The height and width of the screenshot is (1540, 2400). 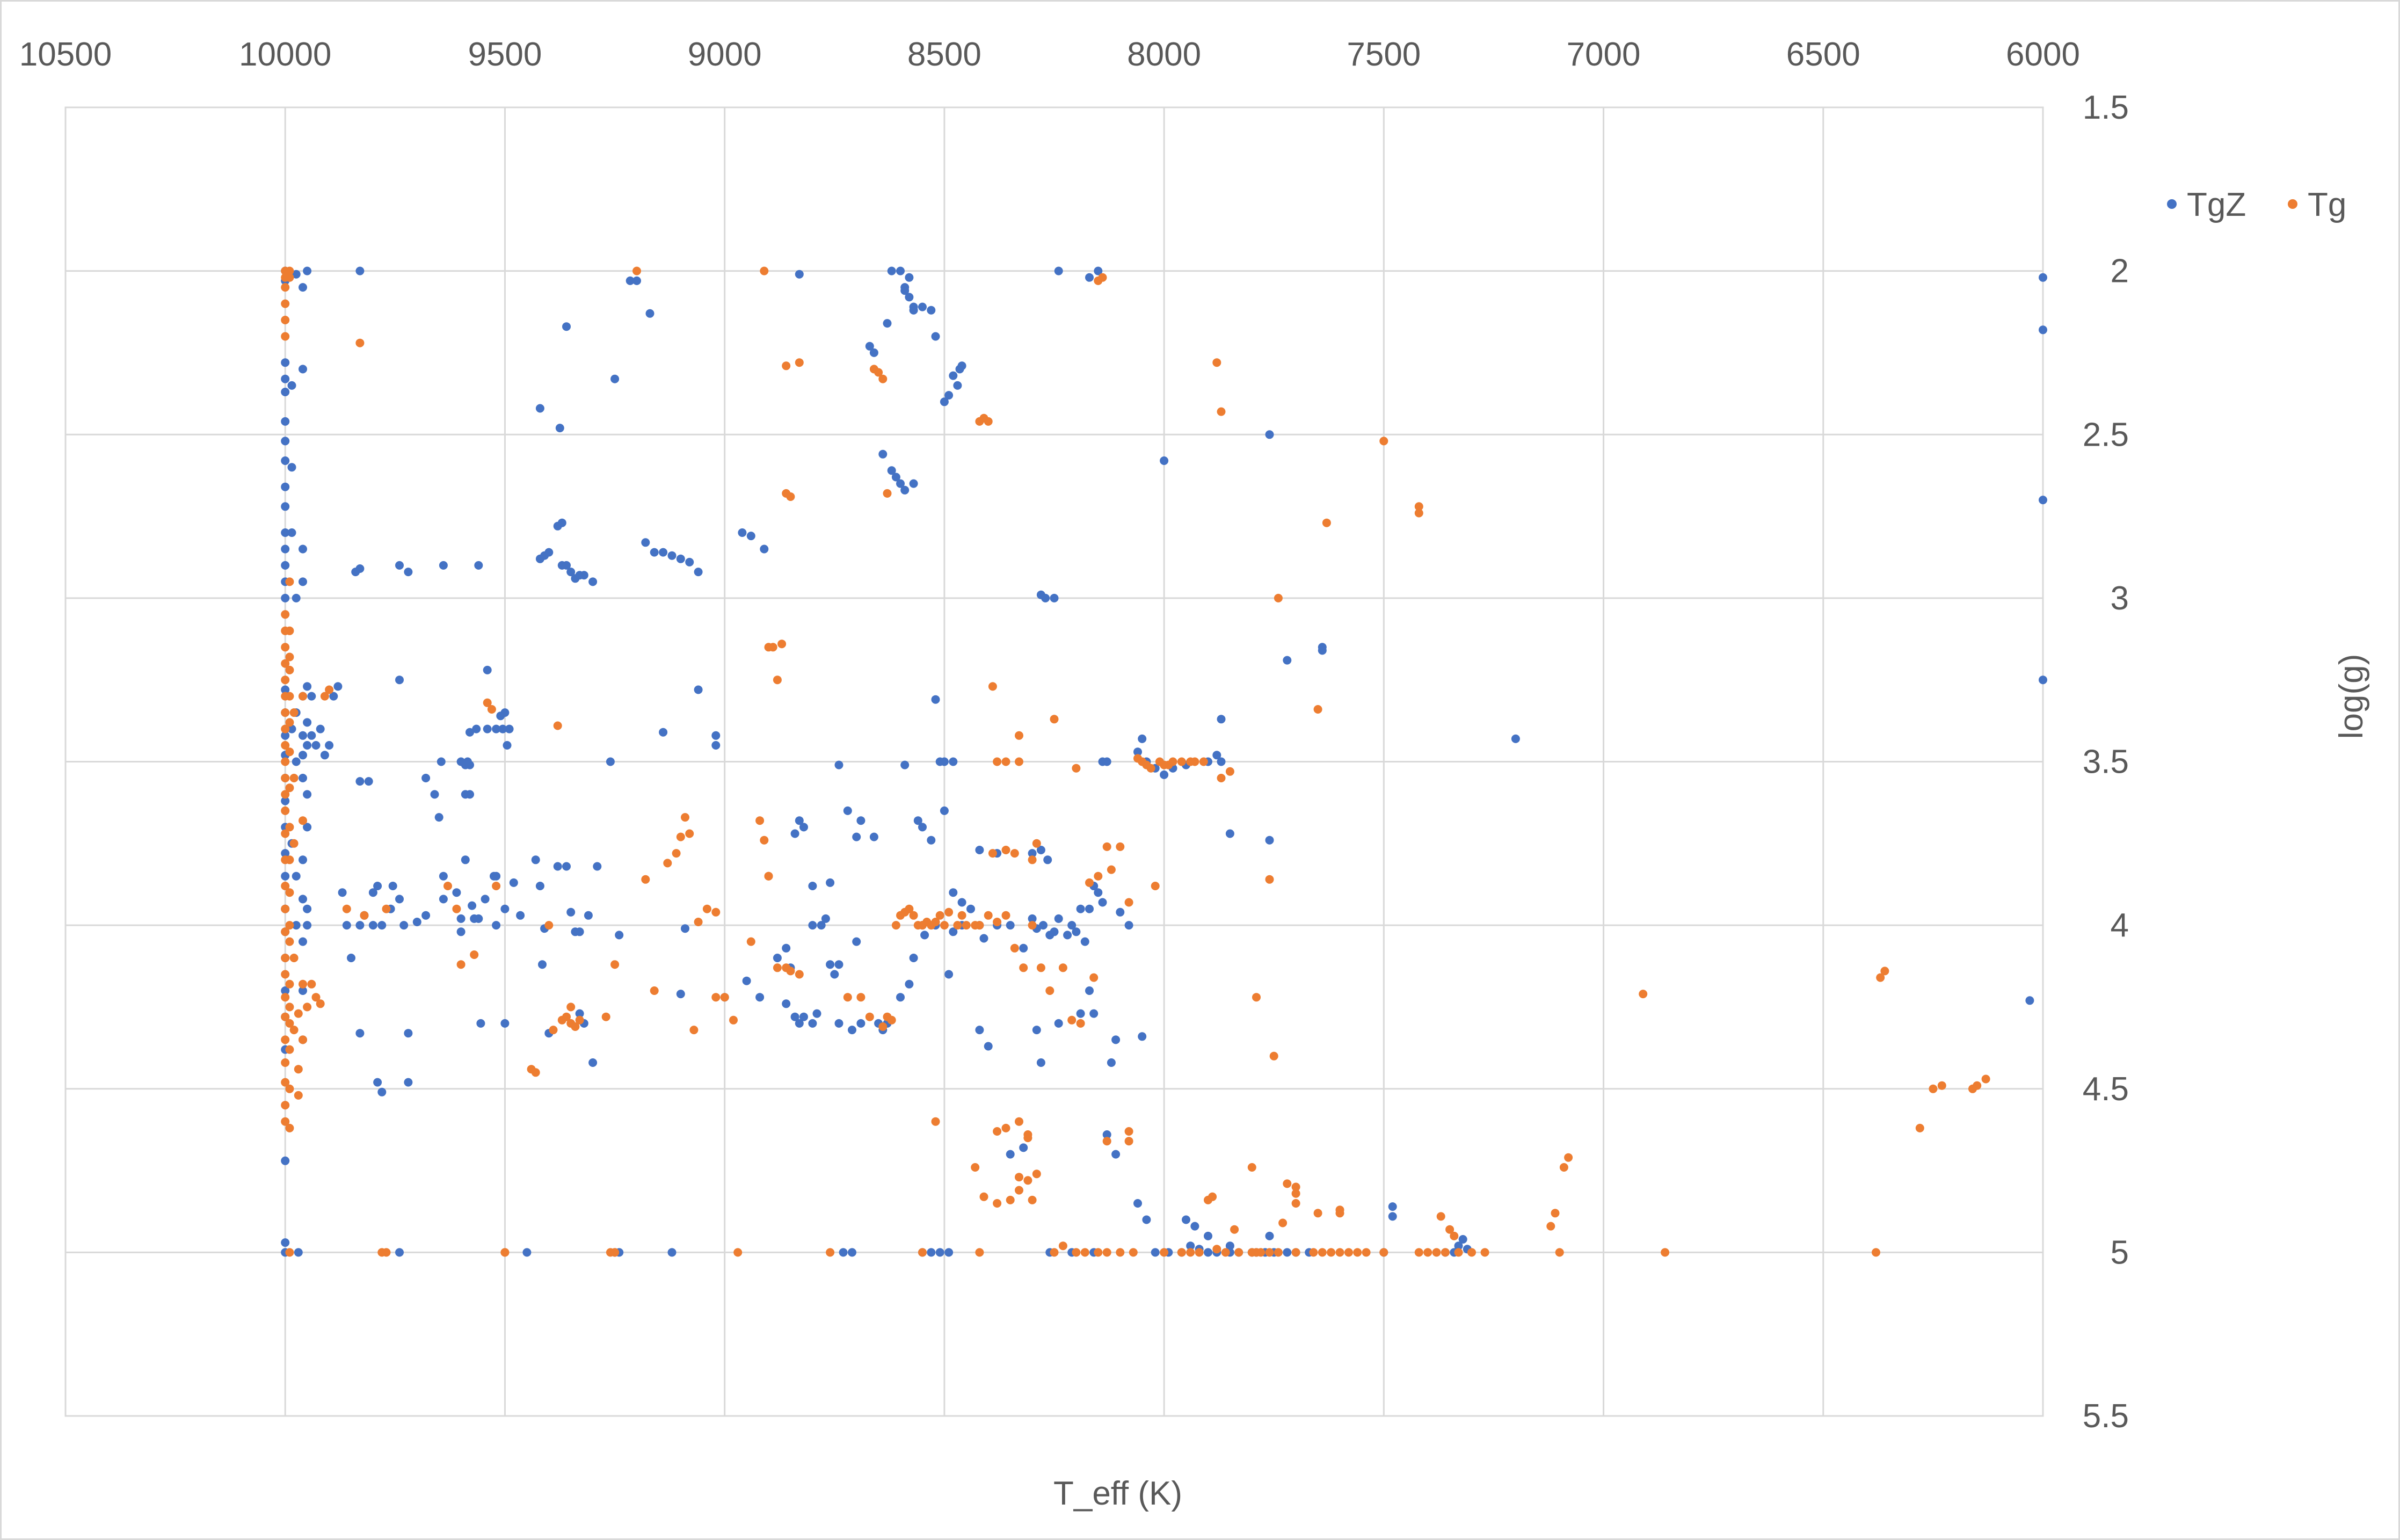 I want to click on y-tick-label: 2, so click(x=2120, y=272).